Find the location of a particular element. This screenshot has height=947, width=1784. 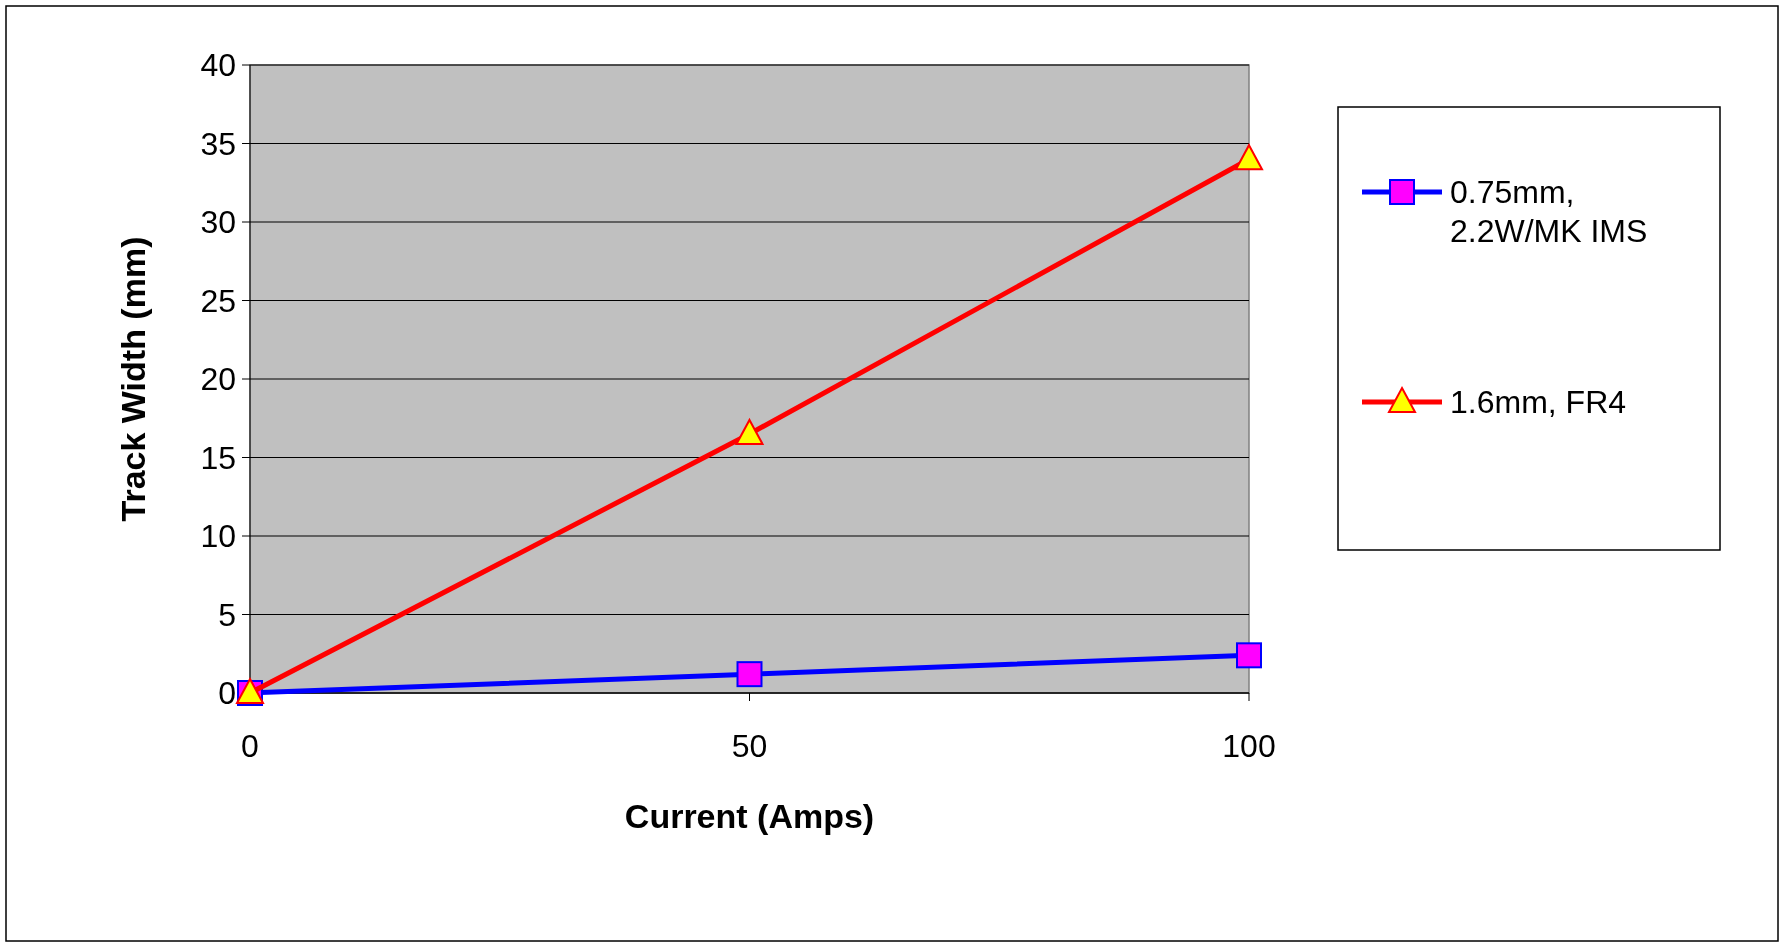

y-tick-label: 20 is located at coordinates (218, 379).